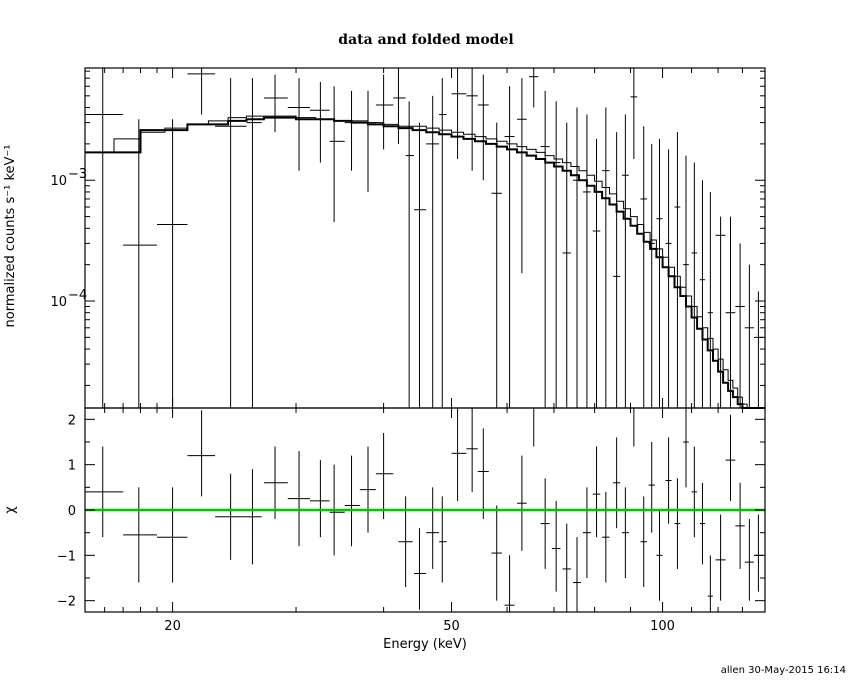 Image resolution: width=850 pixels, height=680 pixels. What do you see at coordinates (77, 295) in the screenshot?
I see `y-tick-exponent: −4` at bounding box center [77, 295].